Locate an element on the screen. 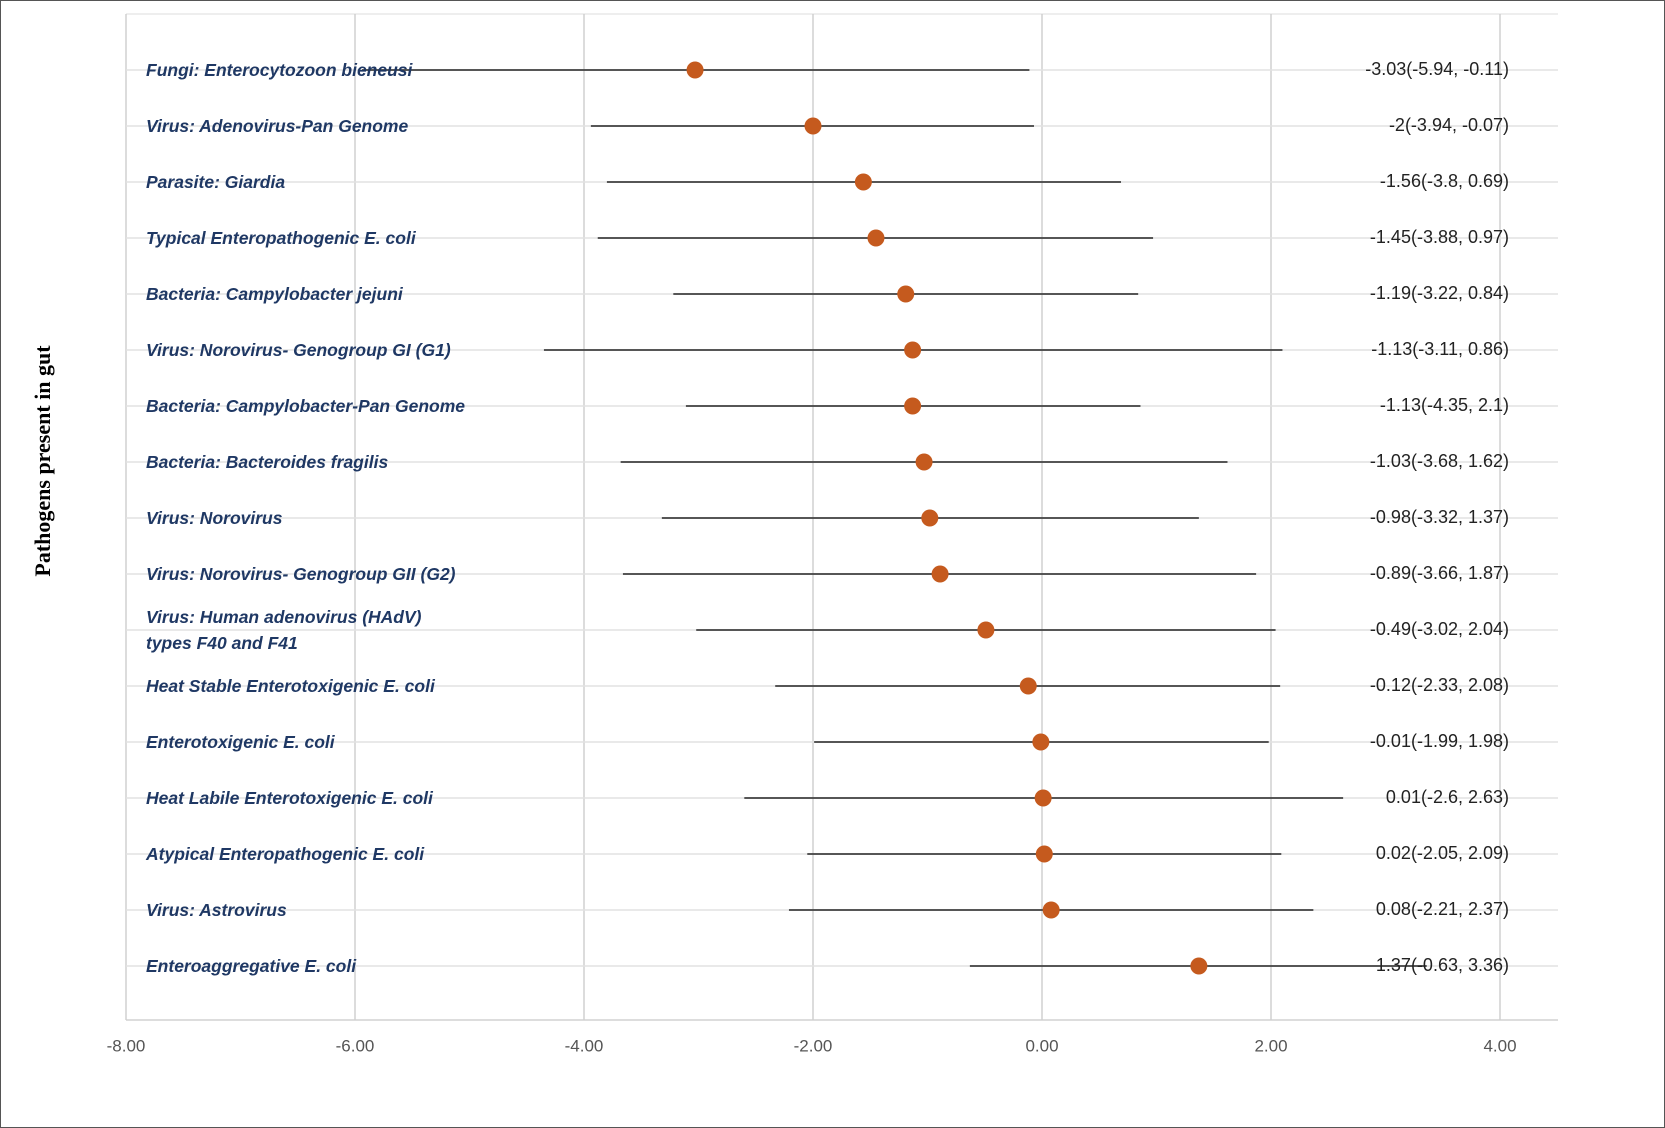 The height and width of the screenshot is (1128, 1665). category-label: Bacteria: Bacteroides fragilis is located at coordinates (267, 462).